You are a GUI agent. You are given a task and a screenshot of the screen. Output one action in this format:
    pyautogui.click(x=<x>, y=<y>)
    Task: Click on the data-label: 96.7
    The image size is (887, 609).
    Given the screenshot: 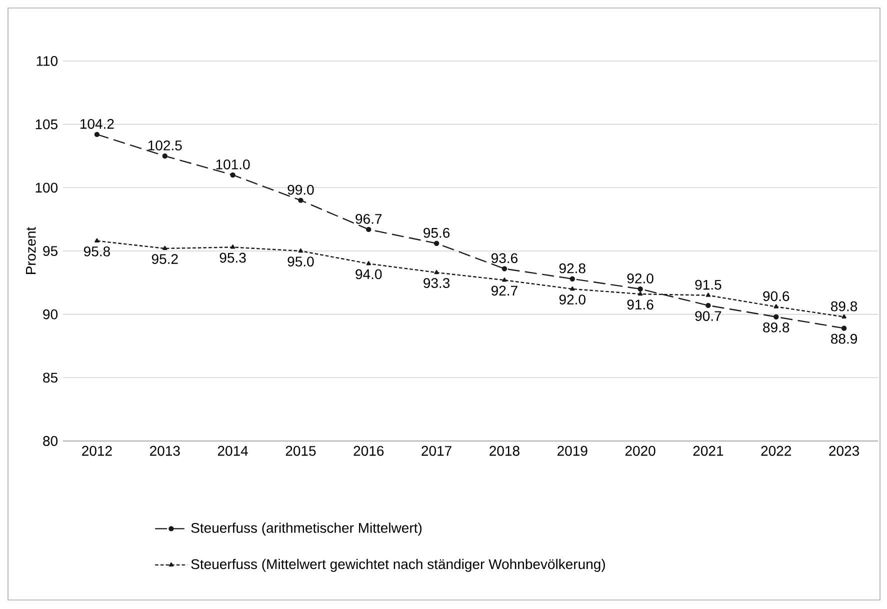 What is the action you would take?
    pyautogui.click(x=369, y=219)
    